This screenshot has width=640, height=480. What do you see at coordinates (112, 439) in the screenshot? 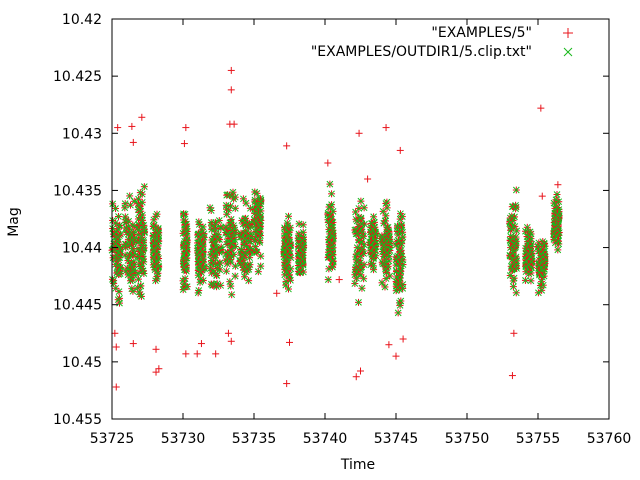
I see `x-tick-label: 53725` at bounding box center [112, 439].